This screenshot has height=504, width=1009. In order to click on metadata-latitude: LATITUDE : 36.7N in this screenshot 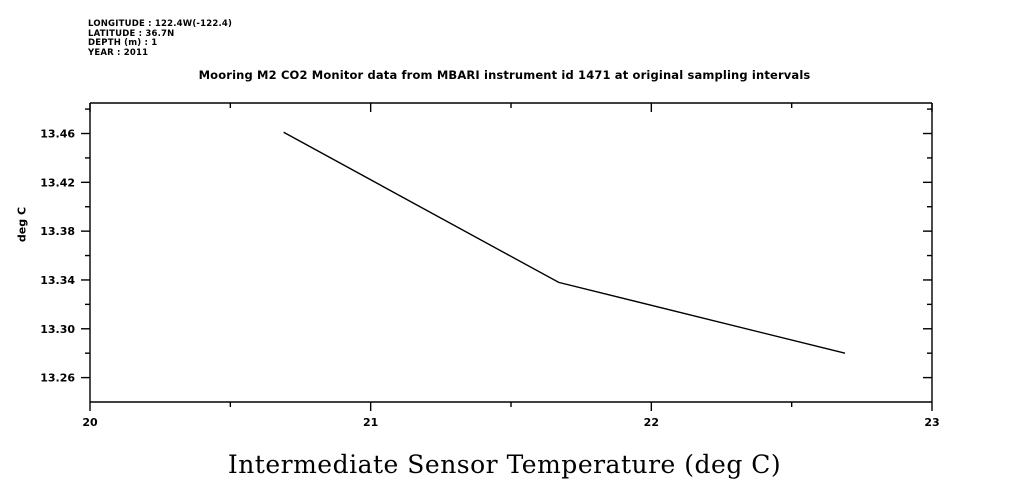, I will do `click(131, 33)`.